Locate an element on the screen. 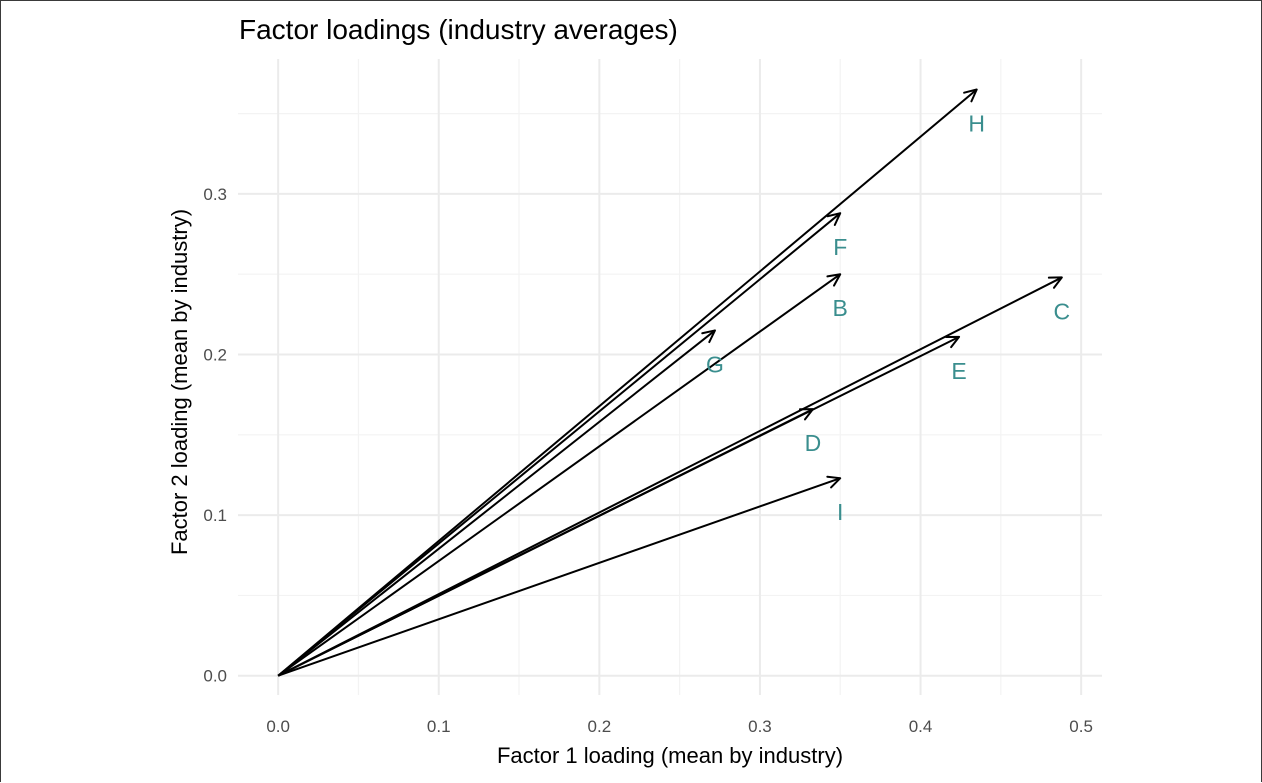 The height and width of the screenshot is (783, 1262). y-tick-label: 0.3 is located at coordinates (215, 194).